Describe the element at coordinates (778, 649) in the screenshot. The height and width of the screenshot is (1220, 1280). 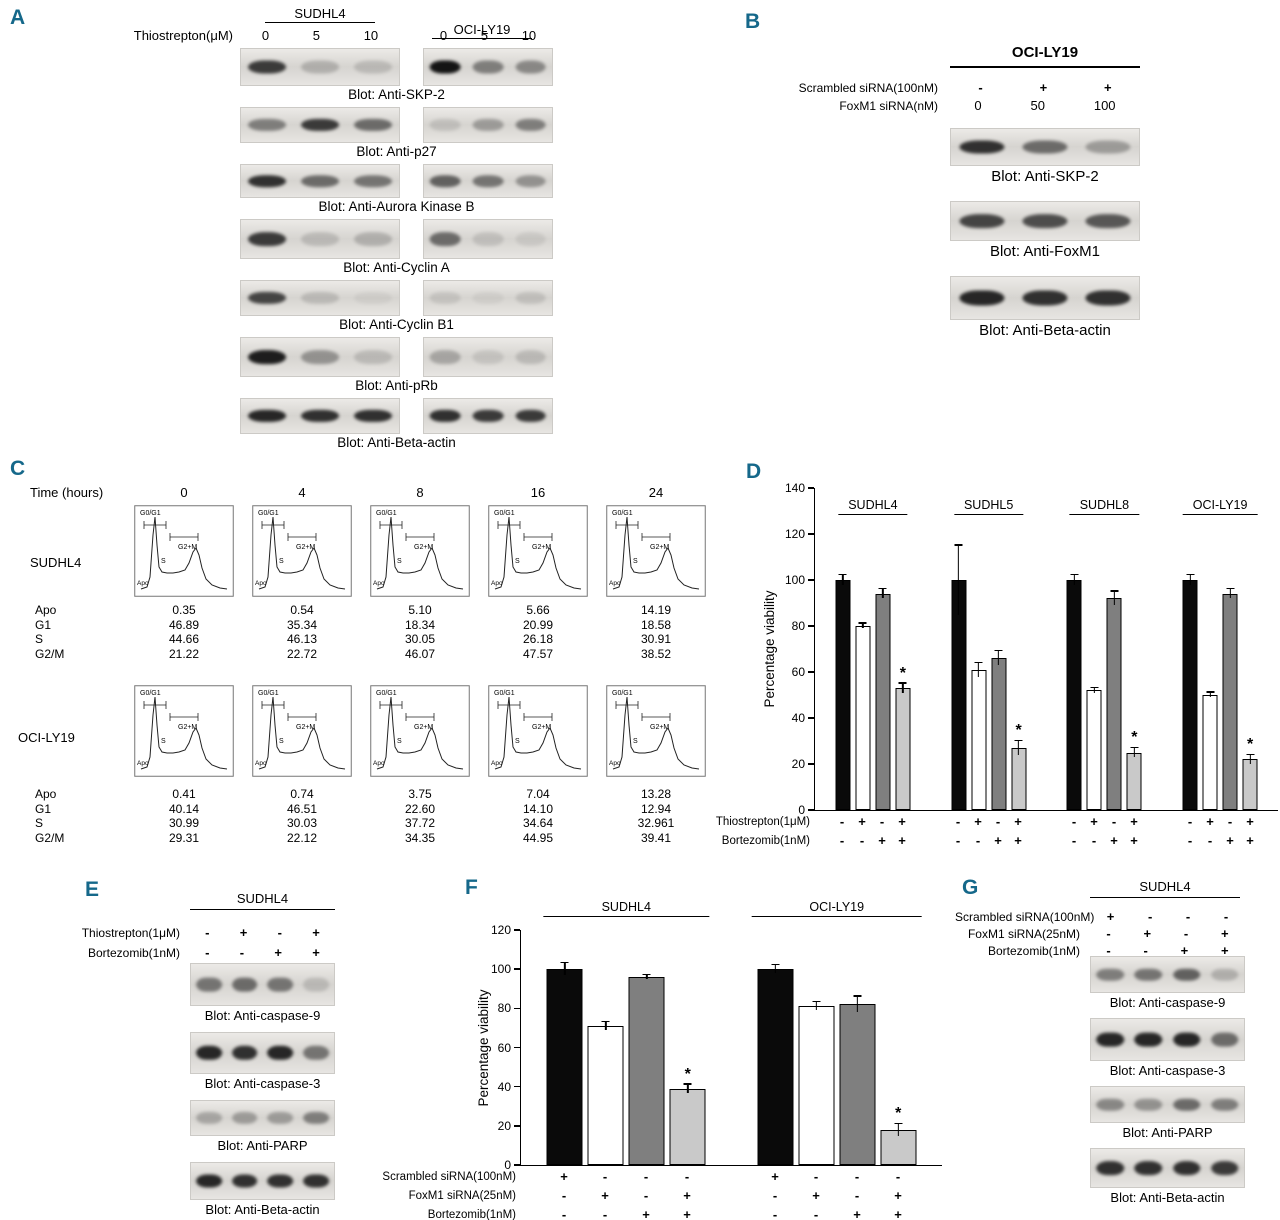
I see `y-axis: Percentage viability 0 20 40 60 80 100 120 140` at that location.